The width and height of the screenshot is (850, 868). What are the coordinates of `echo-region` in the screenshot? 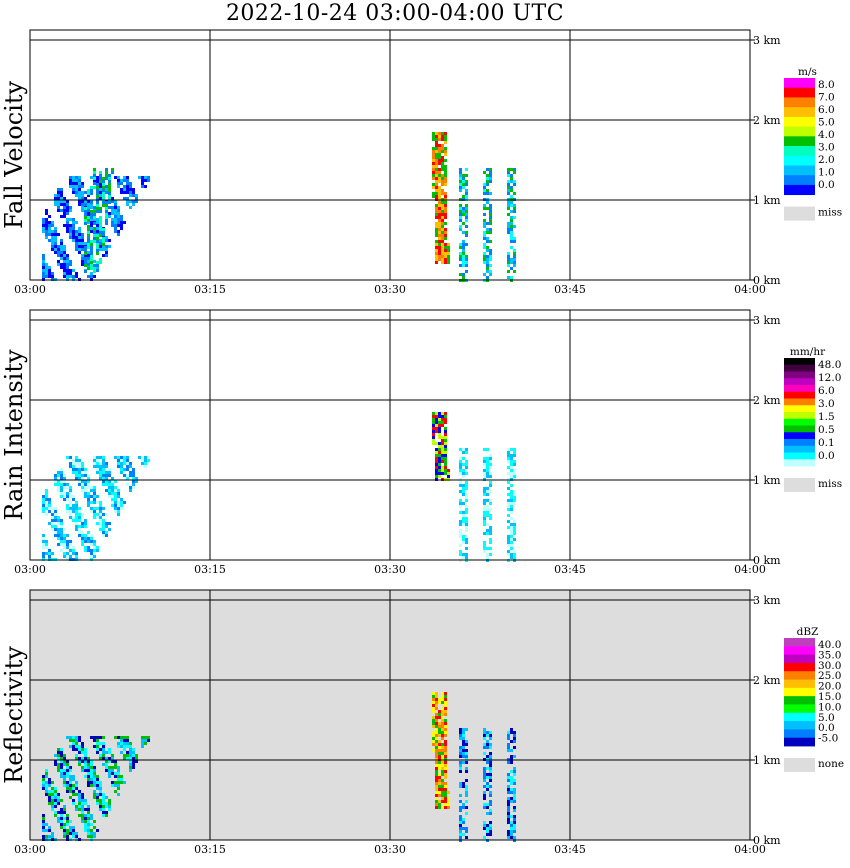 It's located at (487, 505).